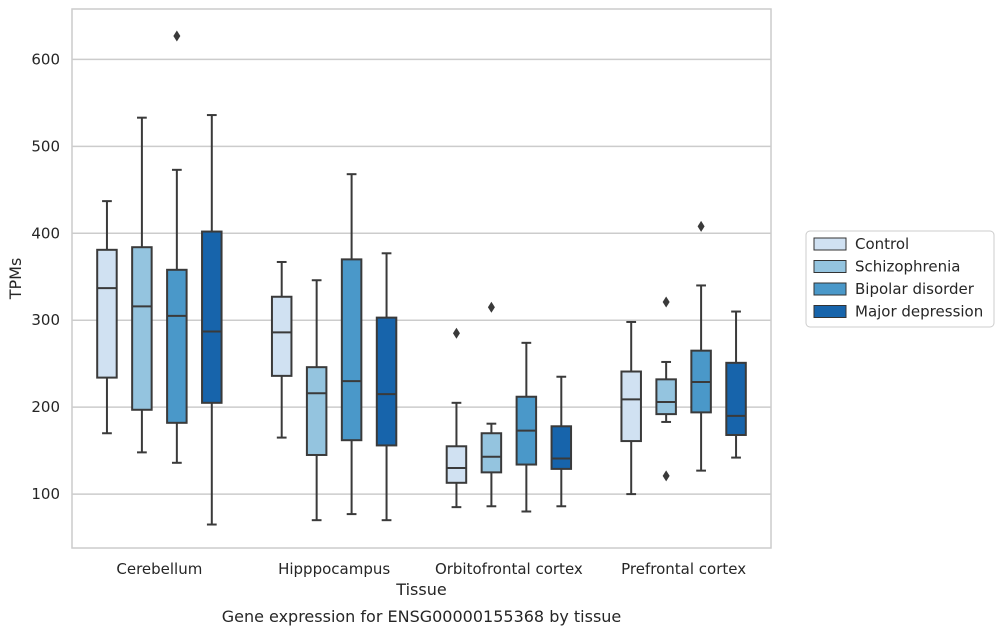 Image resolution: width=1002 pixels, height=634 pixels. Describe the element at coordinates (45, 59) in the screenshot. I see `y-tick-label: 600` at that location.